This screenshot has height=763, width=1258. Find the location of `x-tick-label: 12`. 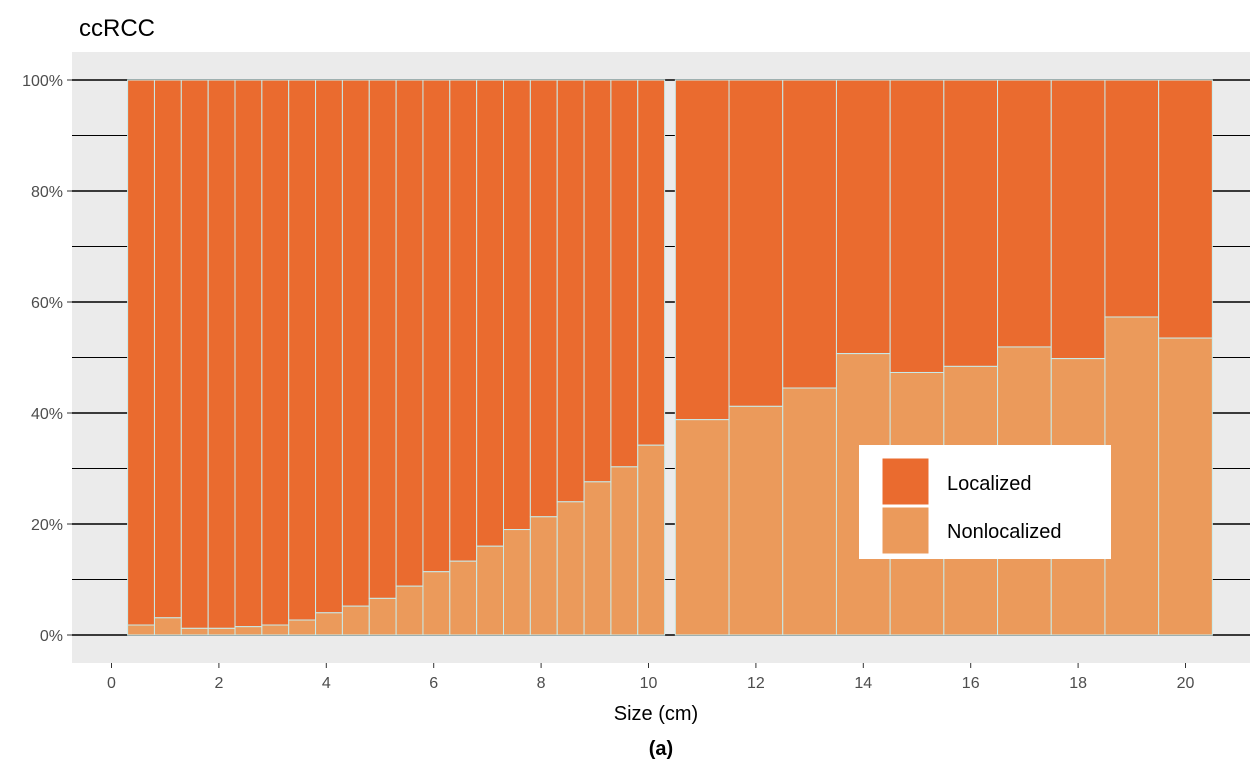

x-tick-label: 12 is located at coordinates (756, 683).